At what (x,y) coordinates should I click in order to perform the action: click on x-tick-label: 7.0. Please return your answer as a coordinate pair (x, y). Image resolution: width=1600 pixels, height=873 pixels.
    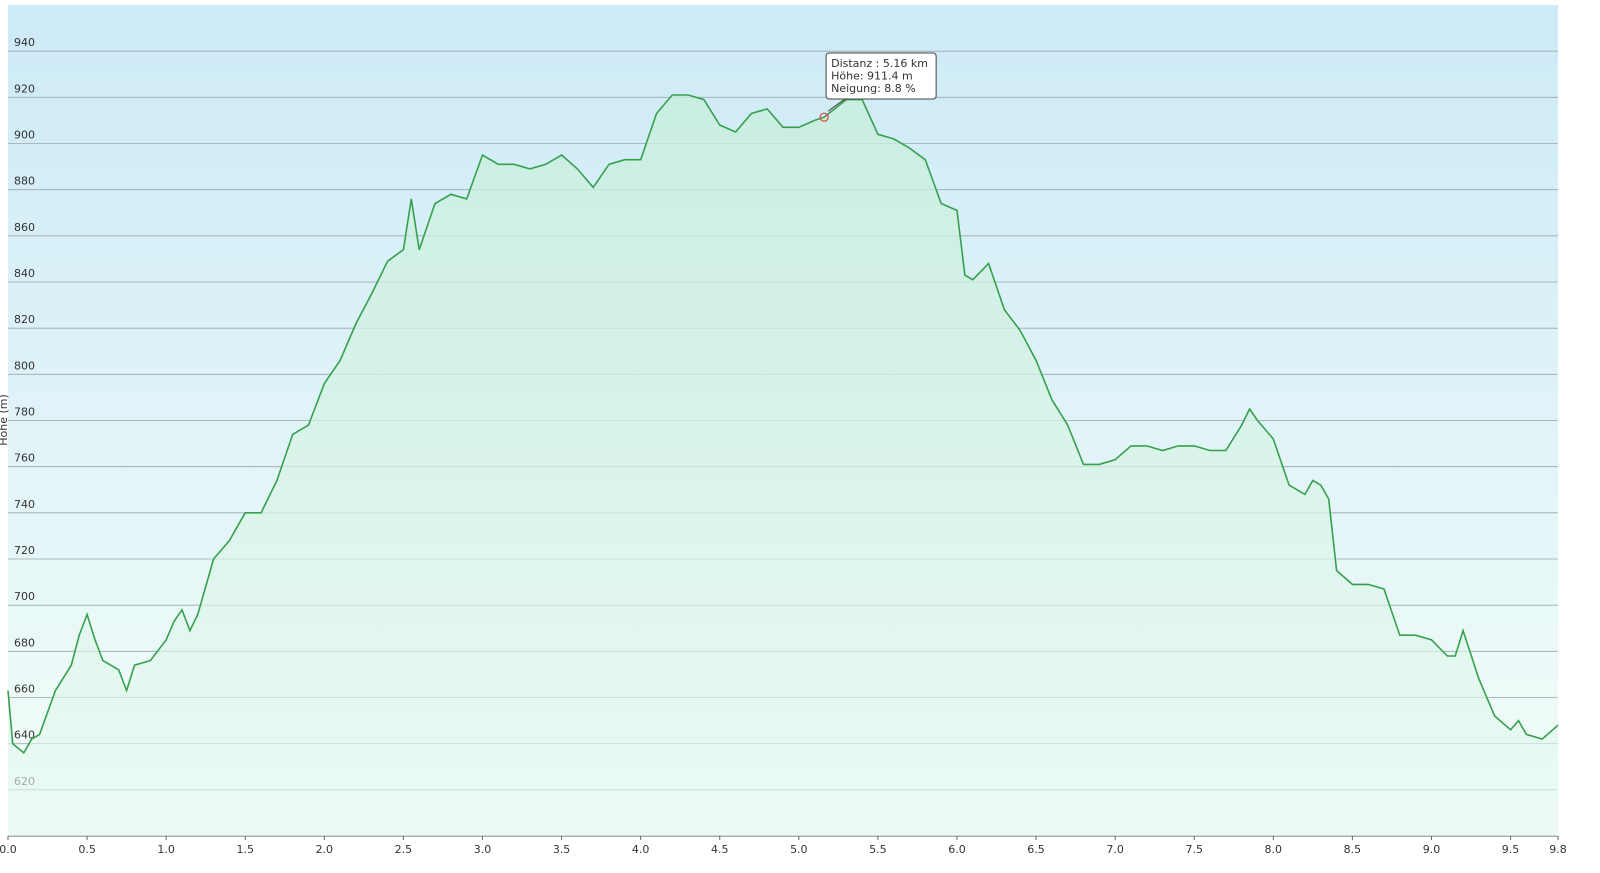
    Looking at the image, I should click on (1115, 849).